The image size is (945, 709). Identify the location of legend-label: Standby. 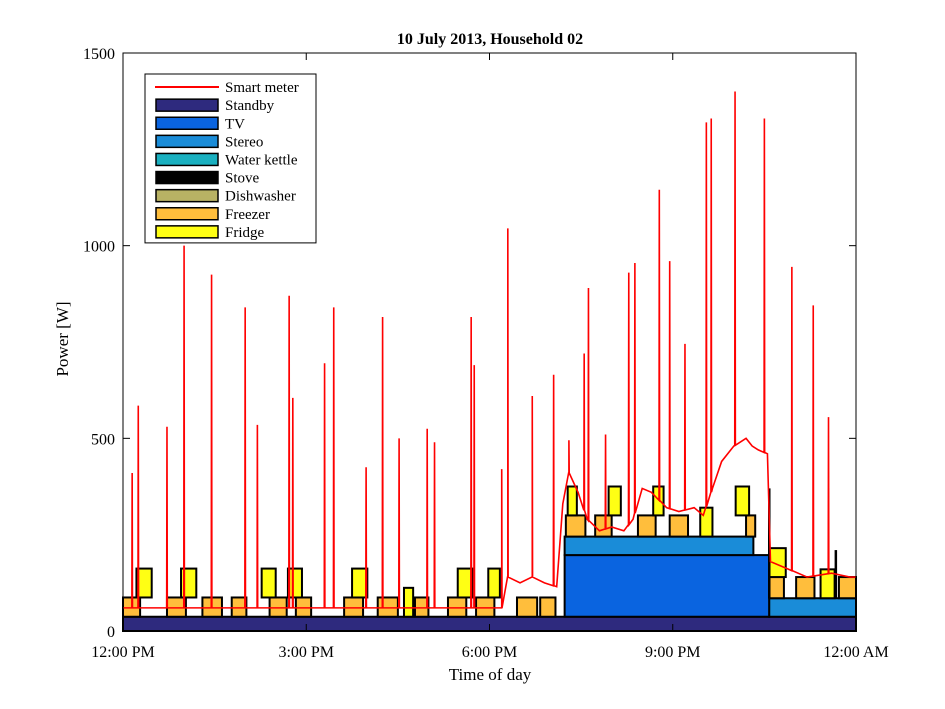
(250, 106).